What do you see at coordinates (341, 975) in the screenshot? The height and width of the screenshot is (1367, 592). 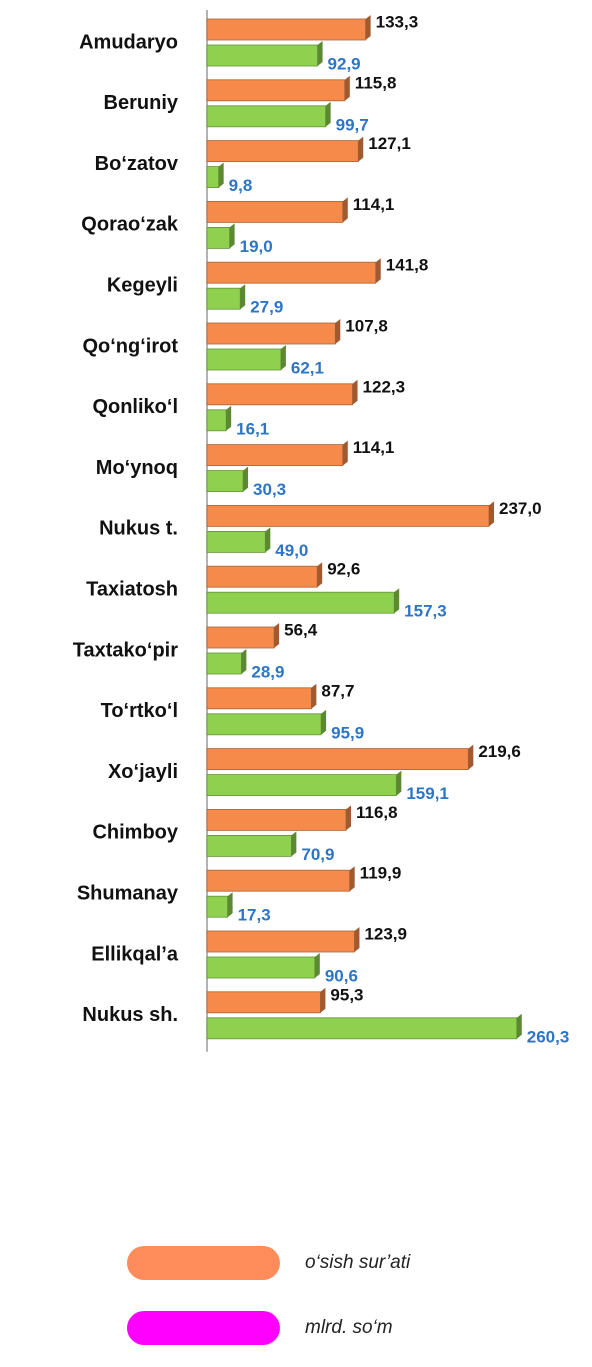 I see `data-label: 90,6` at bounding box center [341, 975].